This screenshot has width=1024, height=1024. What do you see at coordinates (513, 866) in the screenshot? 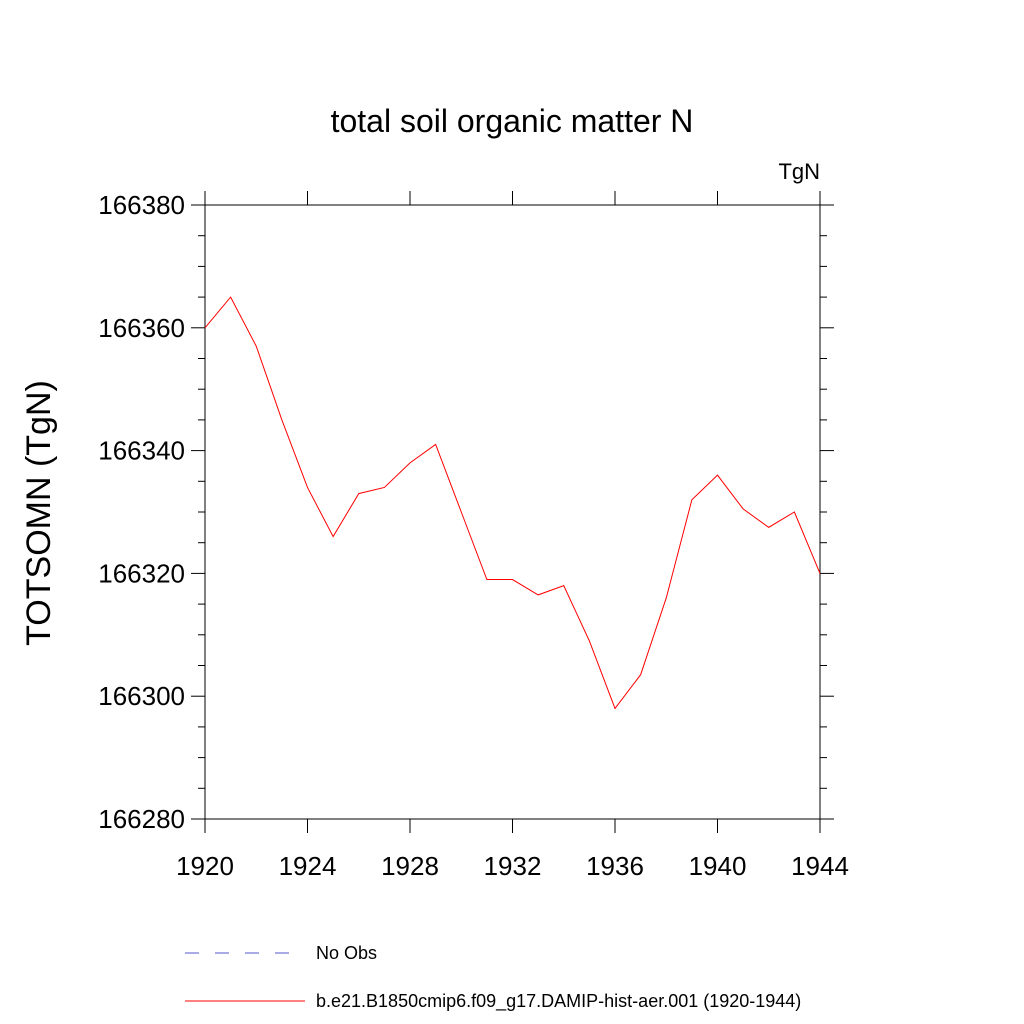
I see `x-tick-label: 1932` at bounding box center [513, 866].